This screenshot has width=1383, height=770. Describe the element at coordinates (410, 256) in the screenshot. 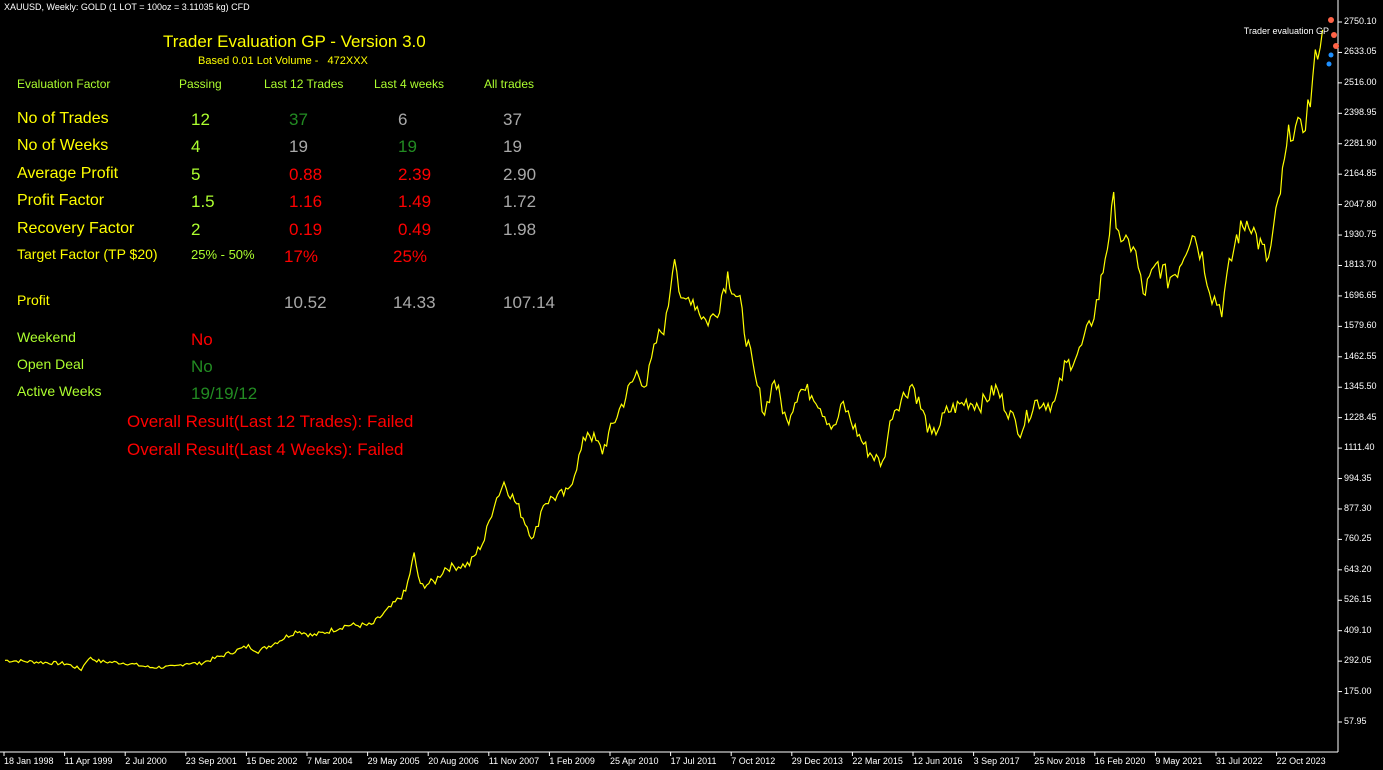

I see `target-factor-last4w: 25%` at that location.